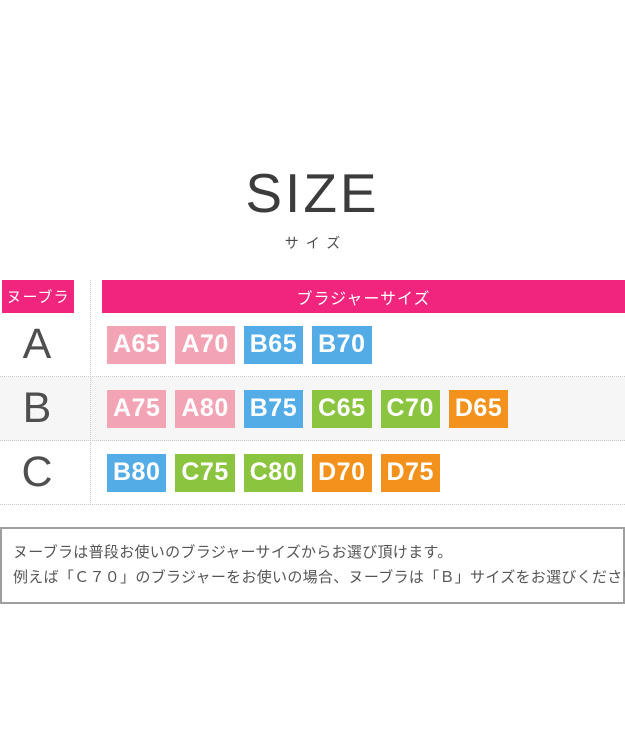 This screenshot has width=625, height=750. I want to click on table-row-c: C B80 C75 C80 D70 D75, so click(312, 473).